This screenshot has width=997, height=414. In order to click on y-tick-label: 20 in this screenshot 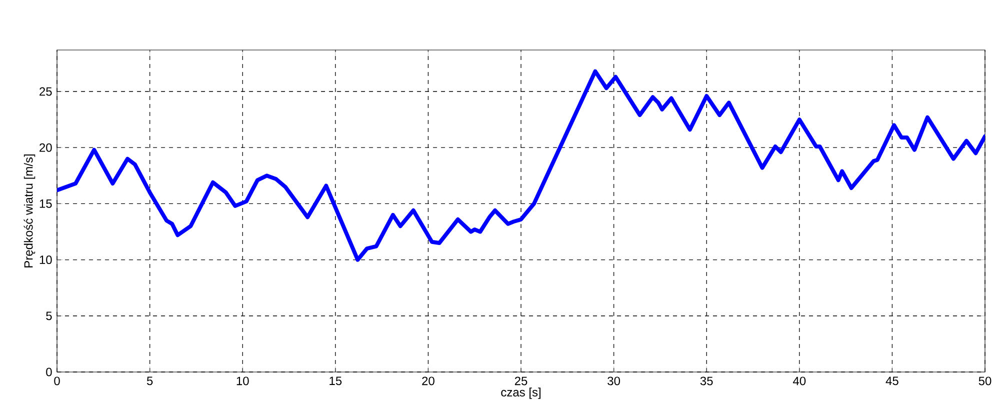, I will do `click(46, 147)`.